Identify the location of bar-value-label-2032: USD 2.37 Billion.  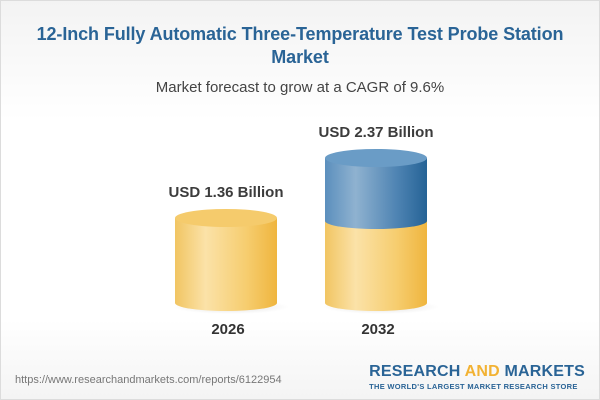
(376, 132).